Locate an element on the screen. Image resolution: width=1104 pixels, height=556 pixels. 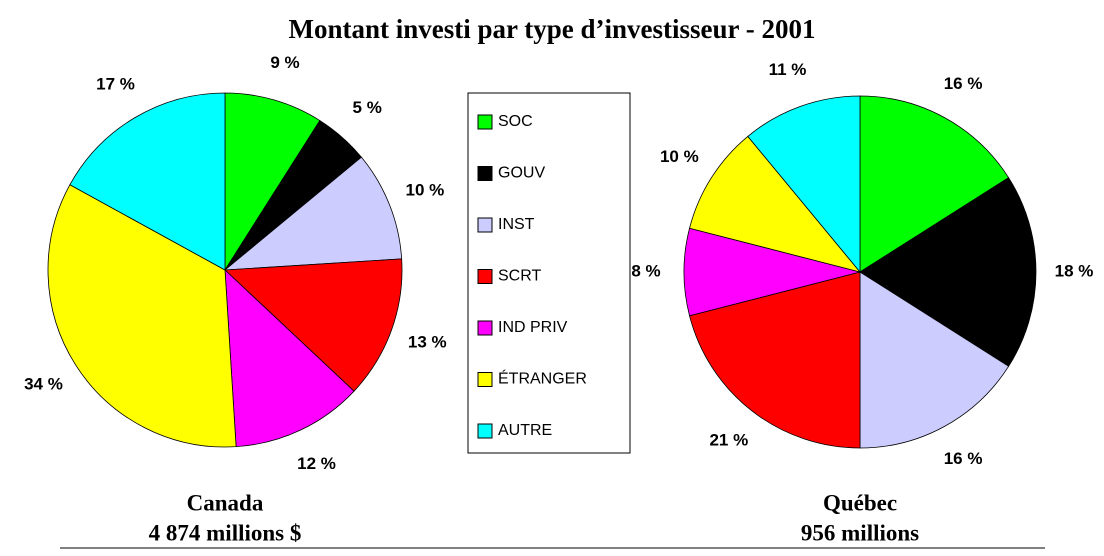
legend-label: GOUV is located at coordinates (521, 173).